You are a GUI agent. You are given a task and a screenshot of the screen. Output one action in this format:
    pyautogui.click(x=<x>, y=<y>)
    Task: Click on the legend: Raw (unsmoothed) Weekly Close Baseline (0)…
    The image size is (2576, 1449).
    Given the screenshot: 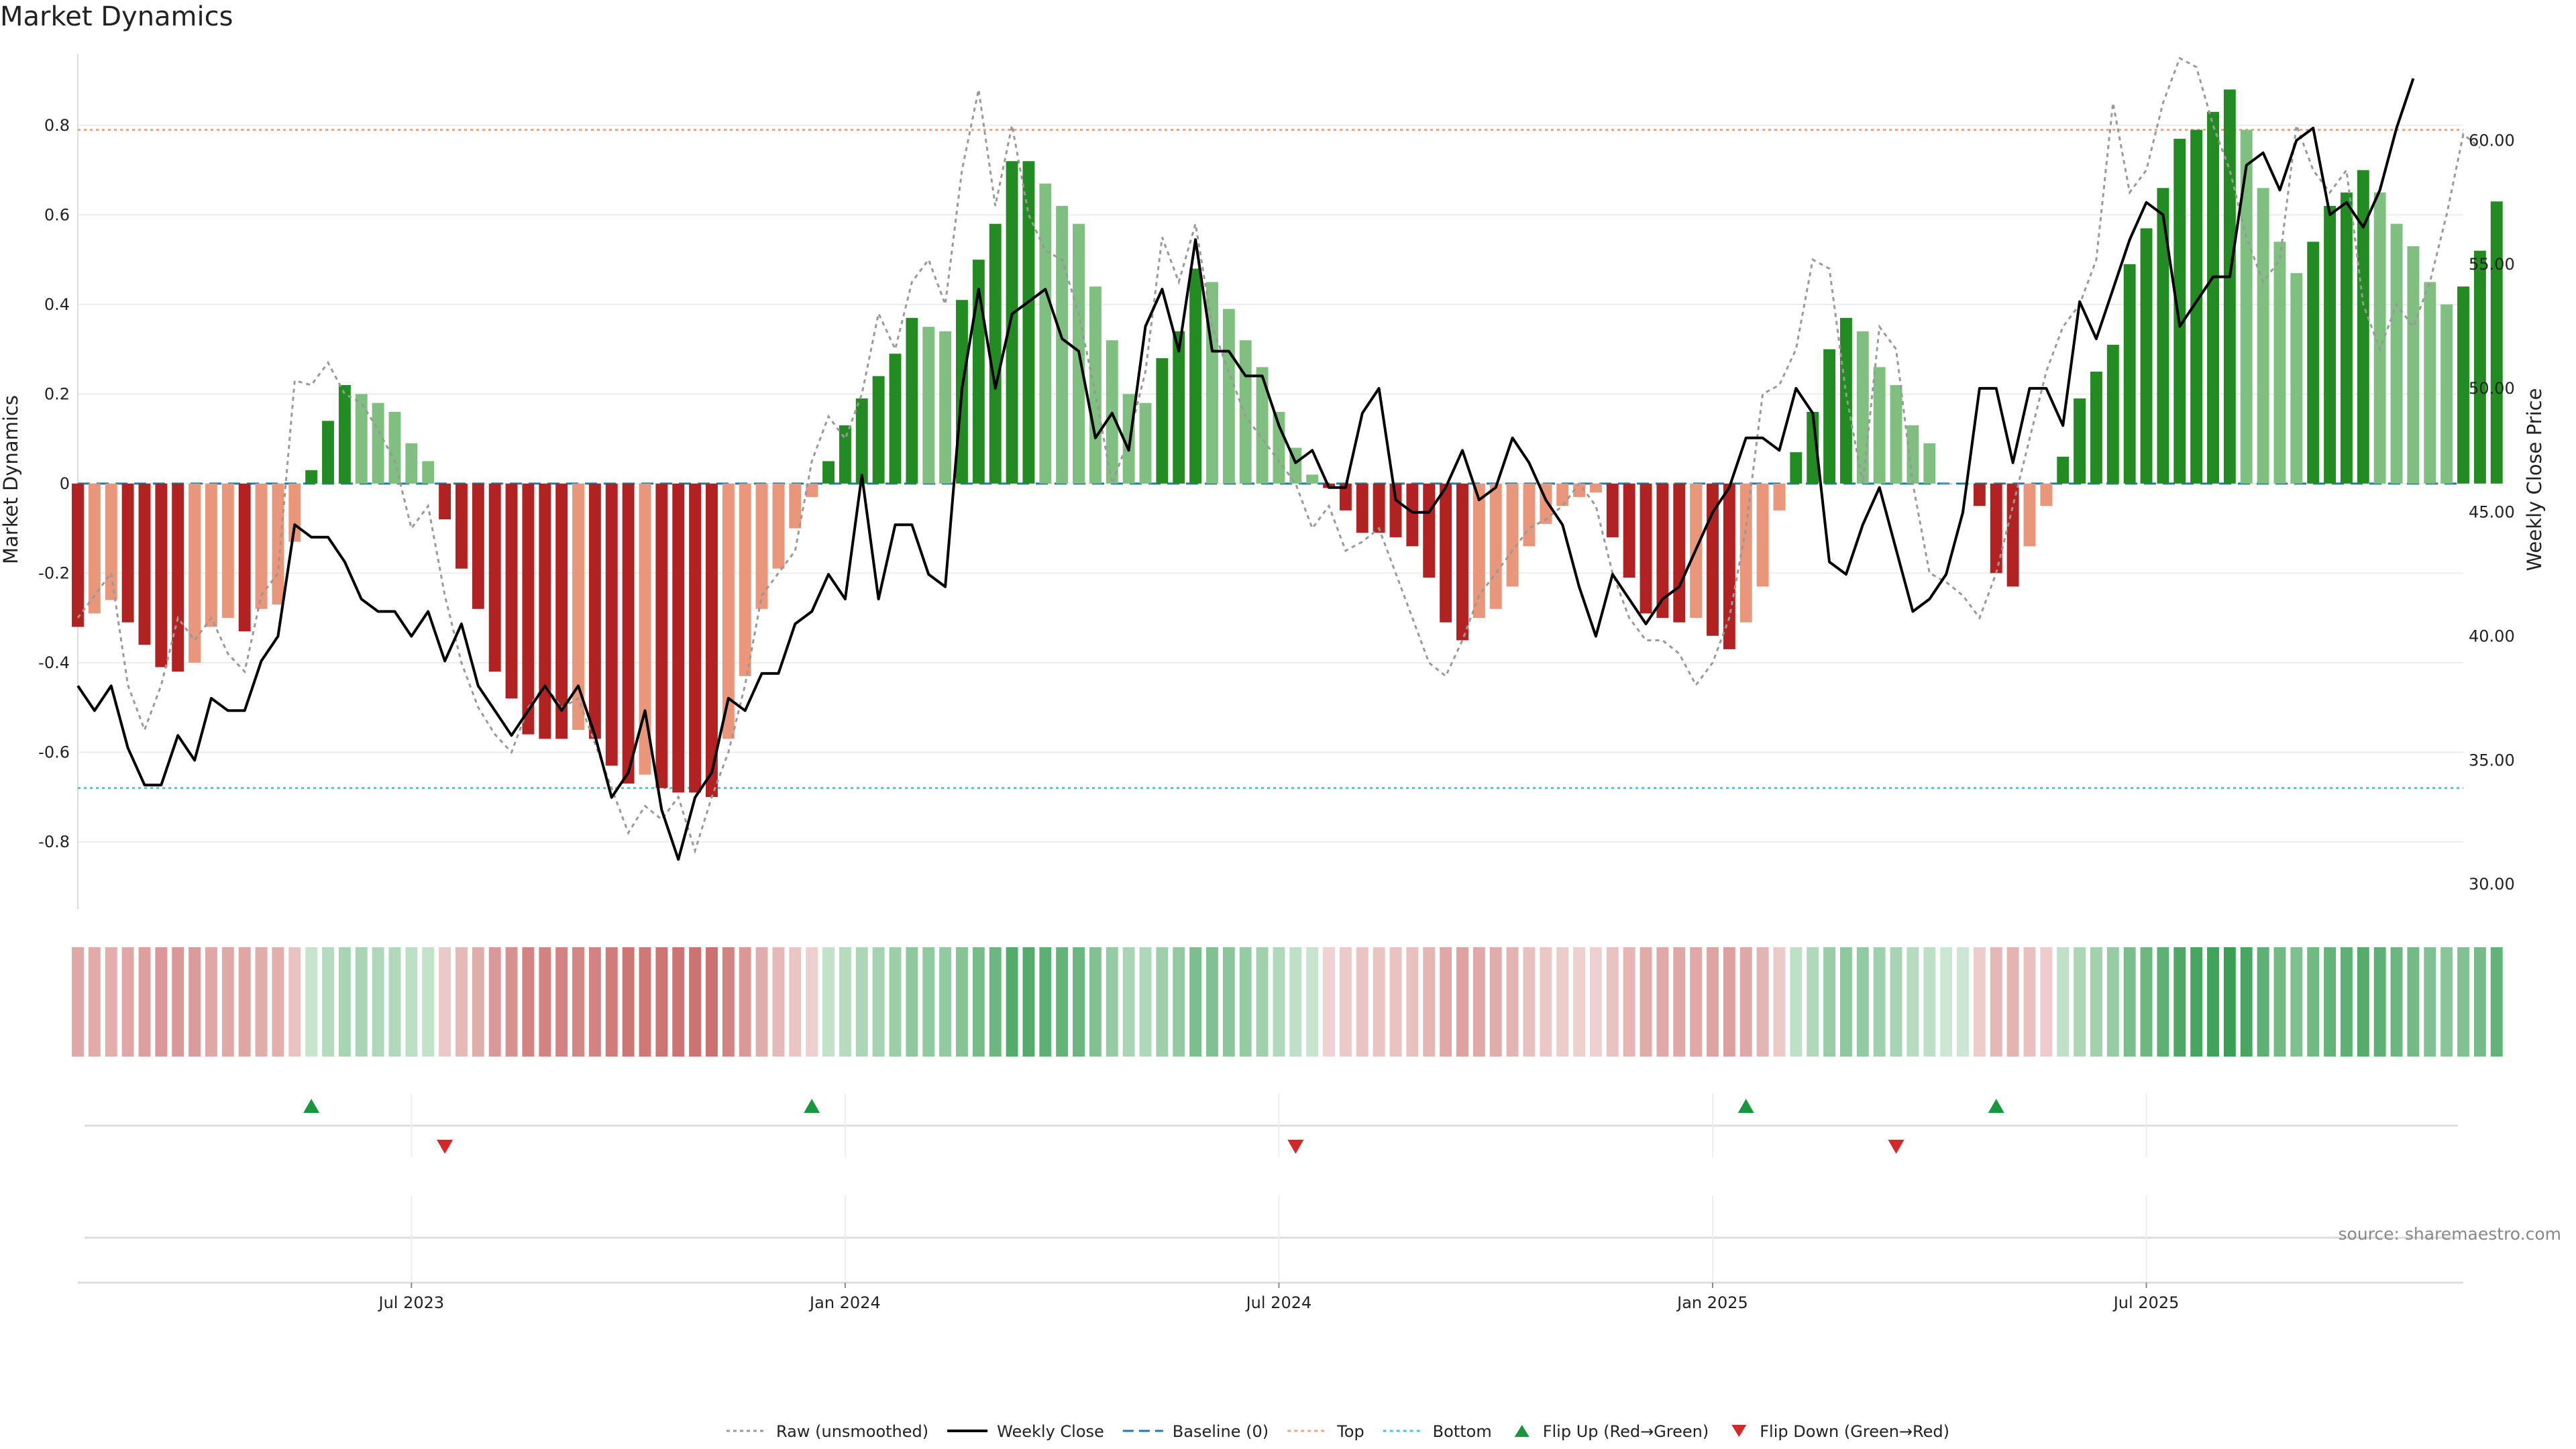 What is the action you would take?
    pyautogui.click(x=1338, y=1431)
    